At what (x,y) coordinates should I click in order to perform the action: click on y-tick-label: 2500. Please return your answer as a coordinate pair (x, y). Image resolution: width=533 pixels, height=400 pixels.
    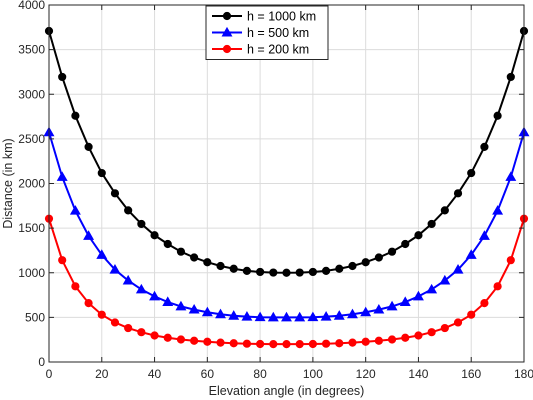
    Looking at the image, I should click on (31, 139).